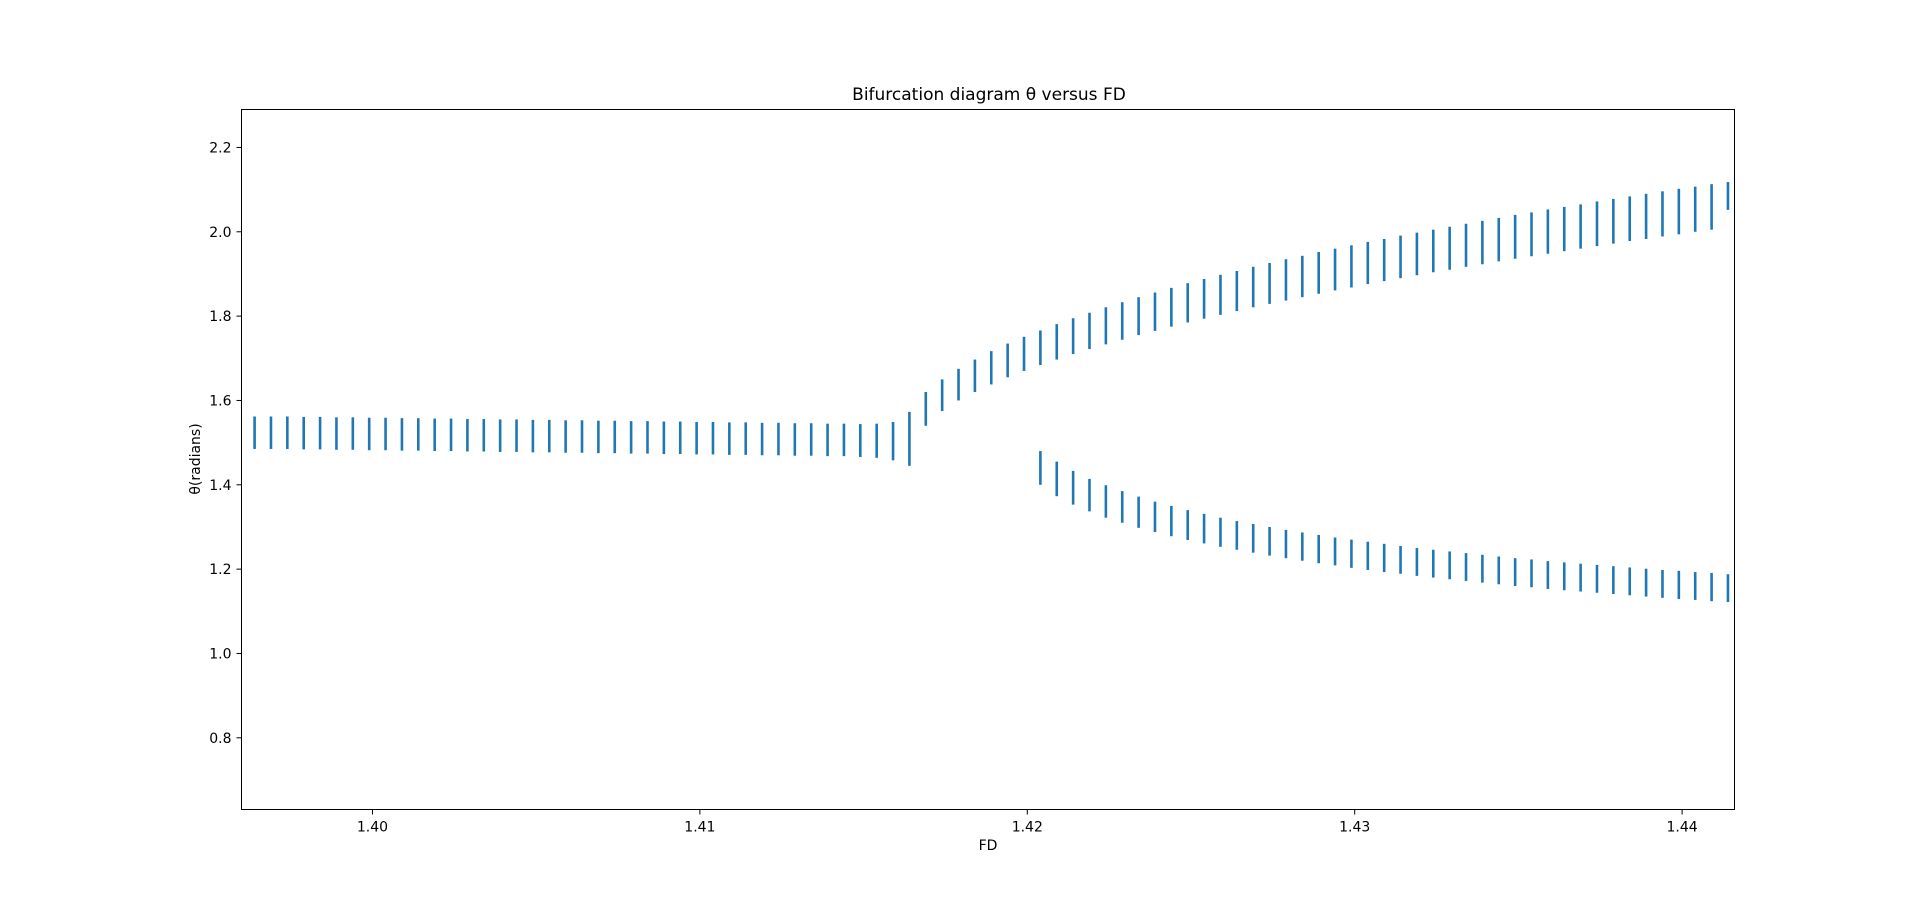  What do you see at coordinates (220, 739) in the screenshot?
I see `y-tick-label: 0.8` at bounding box center [220, 739].